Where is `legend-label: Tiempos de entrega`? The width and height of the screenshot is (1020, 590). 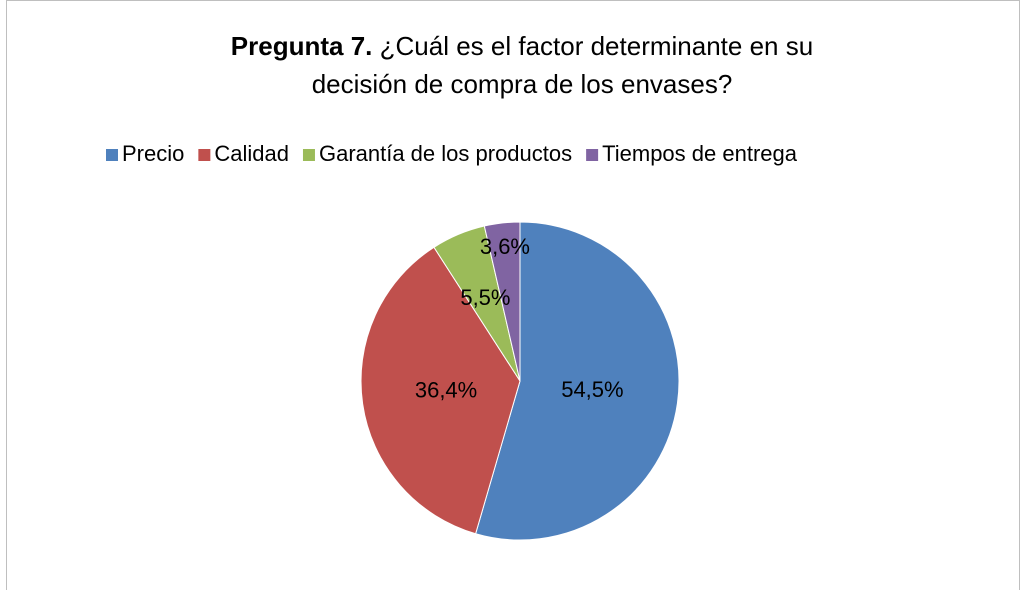 legend-label: Tiempos de entrega is located at coordinates (700, 153).